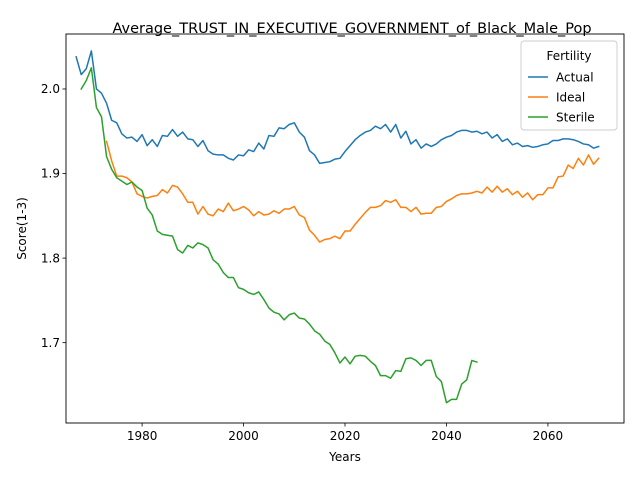  Describe the element at coordinates (575, 117) in the screenshot. I see `legend-label-sterile: Sterile` at that location.